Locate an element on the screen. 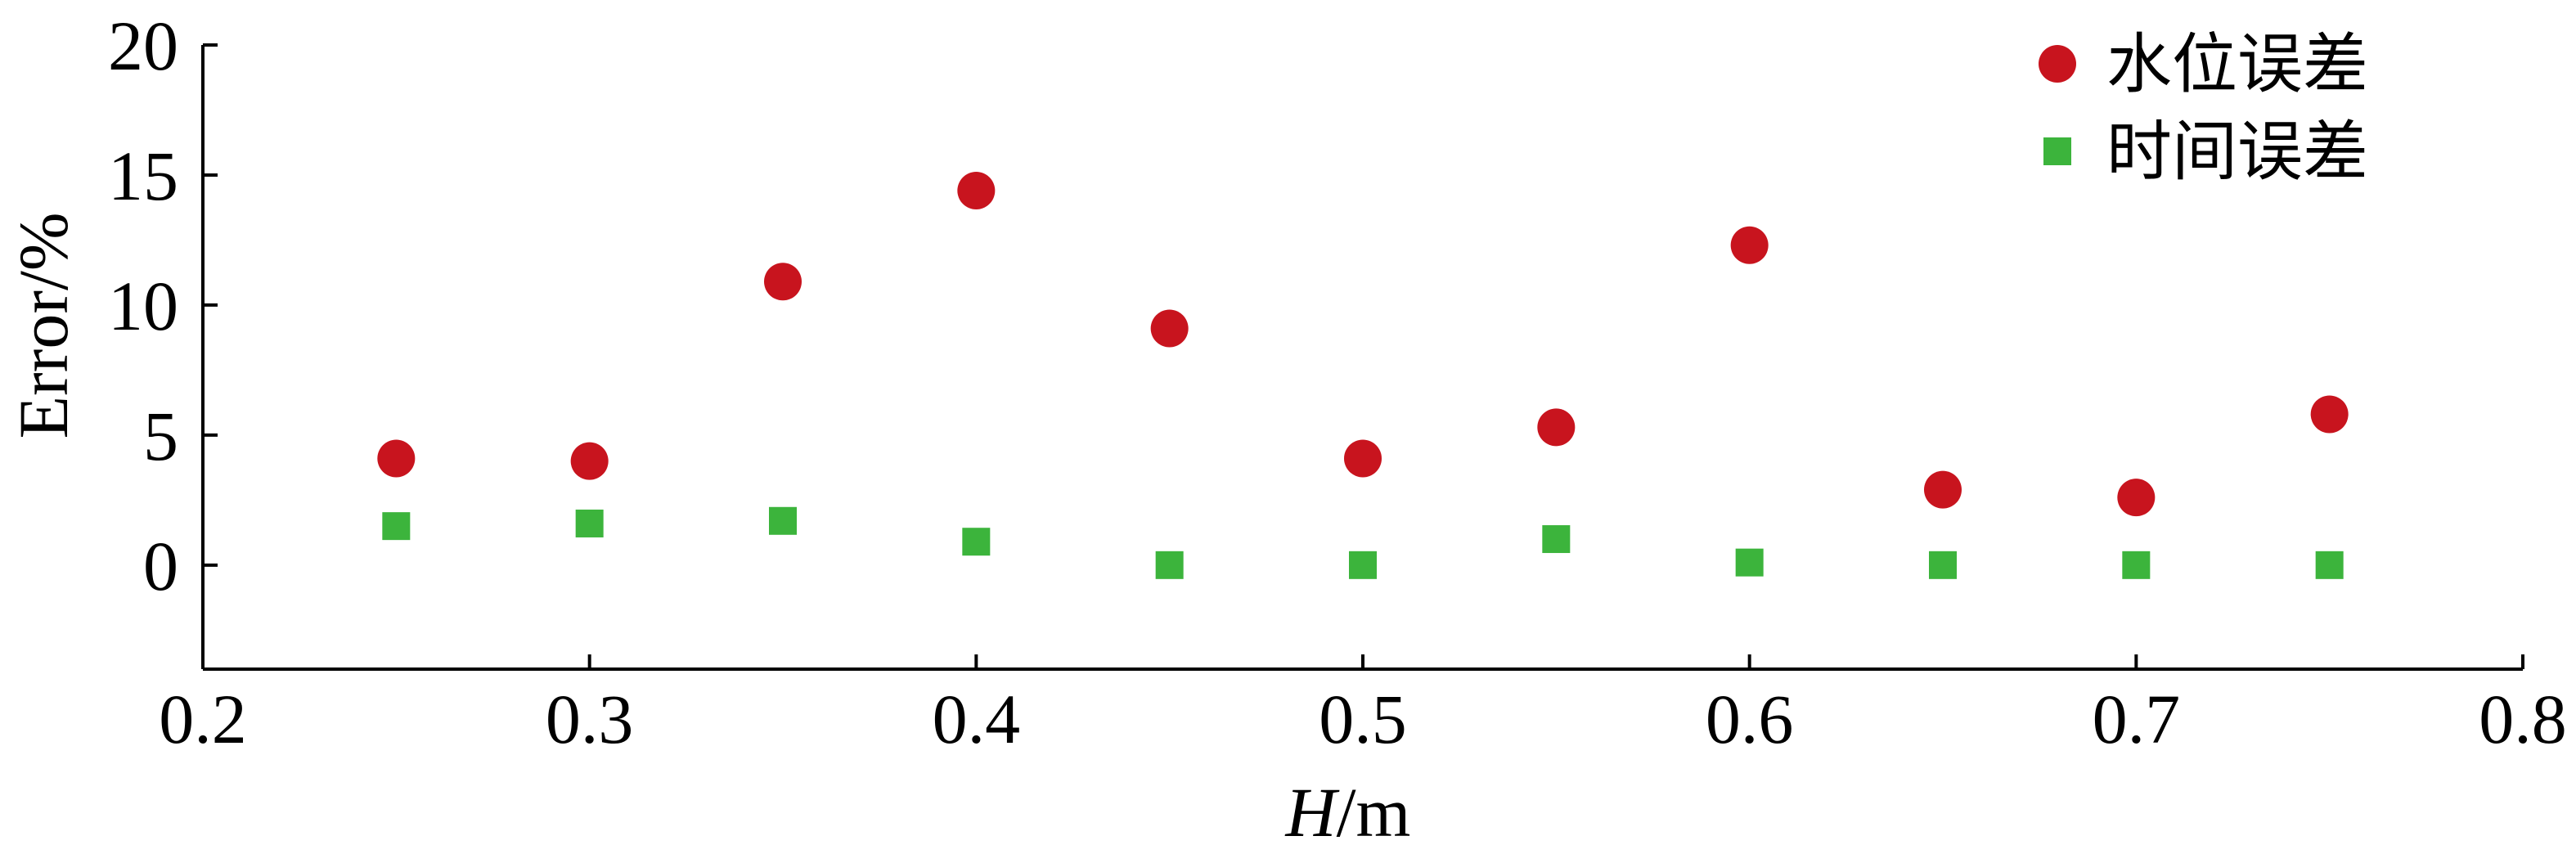 The width and height of the screenshot is (2576, 863). y-tick-label: 5 is located at coordinates (160, 436).